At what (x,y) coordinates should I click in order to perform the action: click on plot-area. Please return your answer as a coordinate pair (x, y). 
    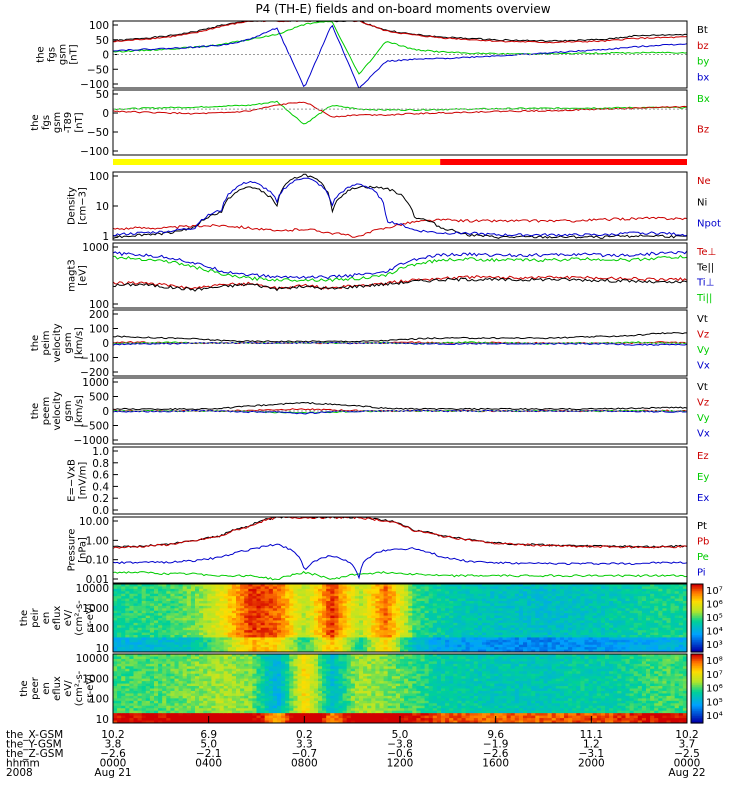
    Looking at the image, I should click on (400, 338).